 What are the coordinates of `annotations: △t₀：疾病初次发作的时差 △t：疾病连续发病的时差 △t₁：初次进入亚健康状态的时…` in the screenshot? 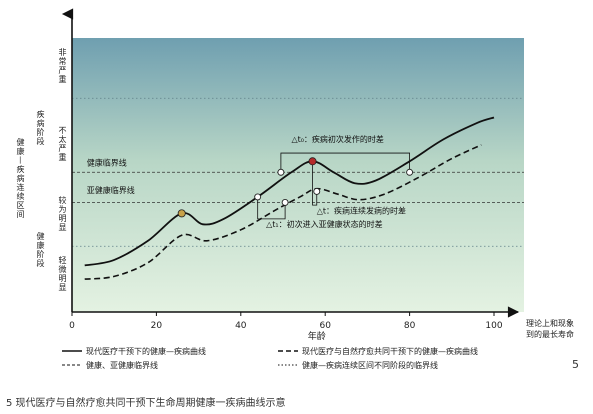 It's located at (246, 181).